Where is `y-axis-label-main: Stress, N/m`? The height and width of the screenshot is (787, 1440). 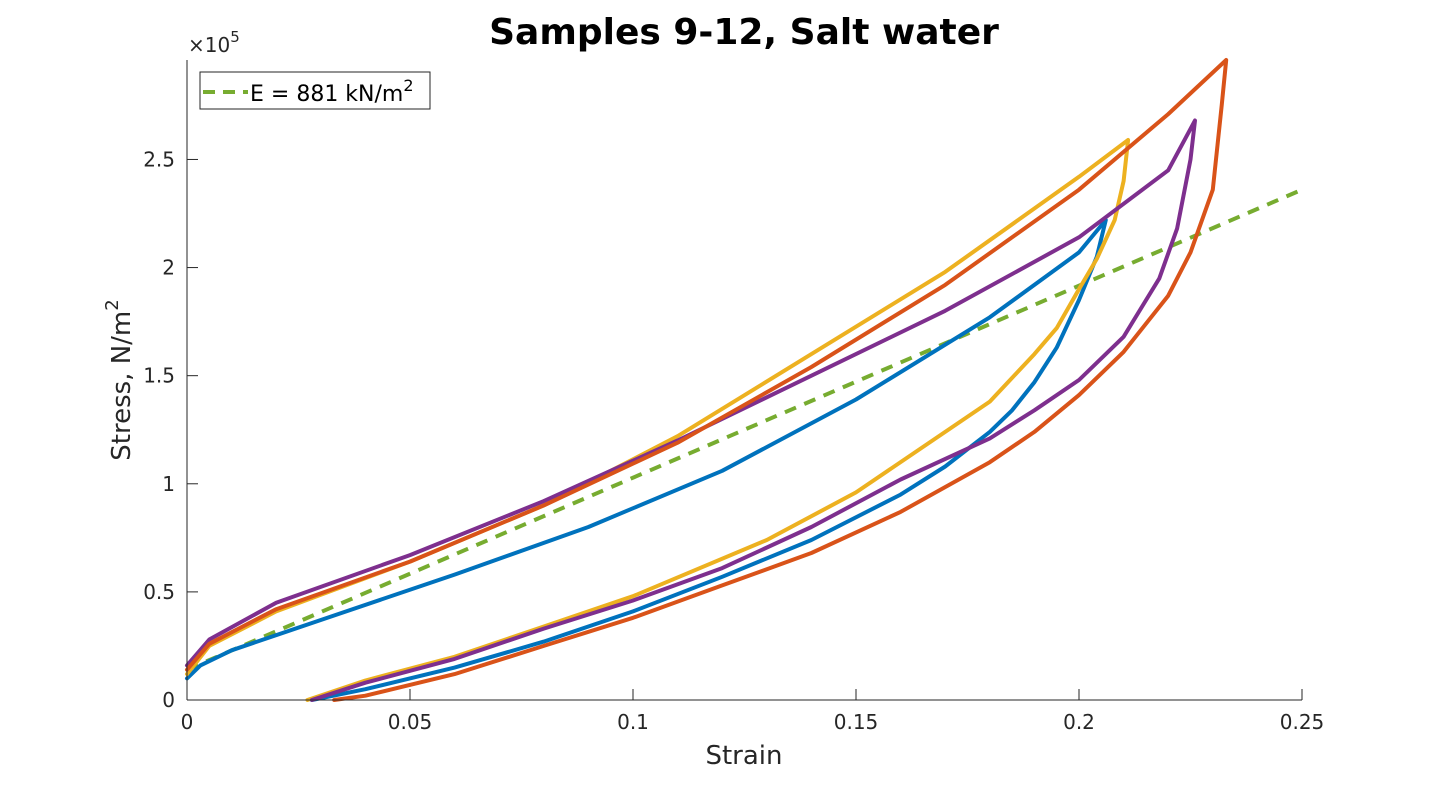
y-axis-label-main: Stress, N/m is located at coordinates (122, 386).